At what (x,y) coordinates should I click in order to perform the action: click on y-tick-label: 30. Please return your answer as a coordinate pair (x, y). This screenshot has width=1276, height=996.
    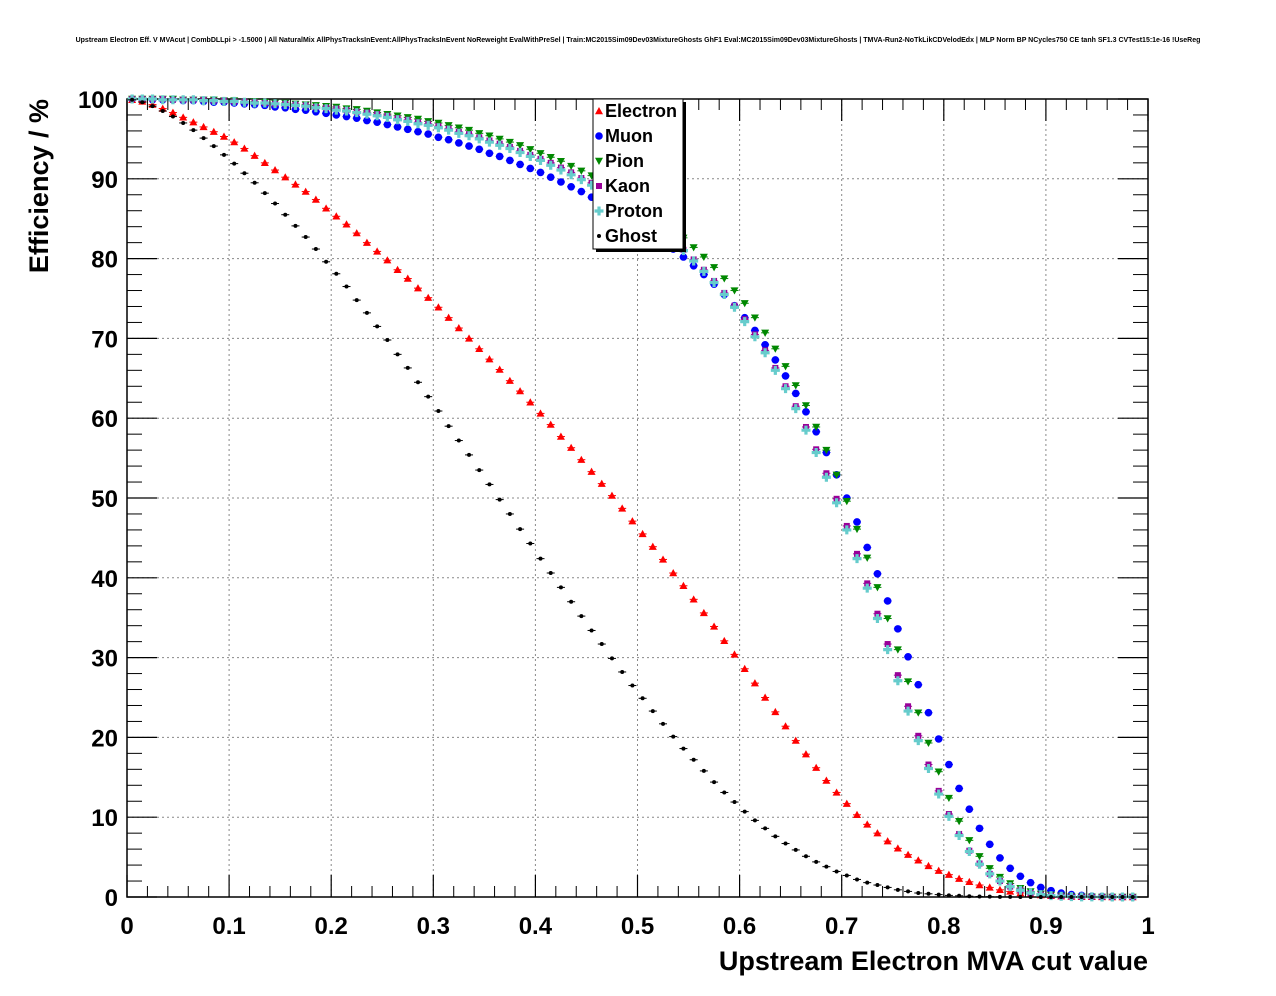
    Looking at the image, I should click on (104, 659).